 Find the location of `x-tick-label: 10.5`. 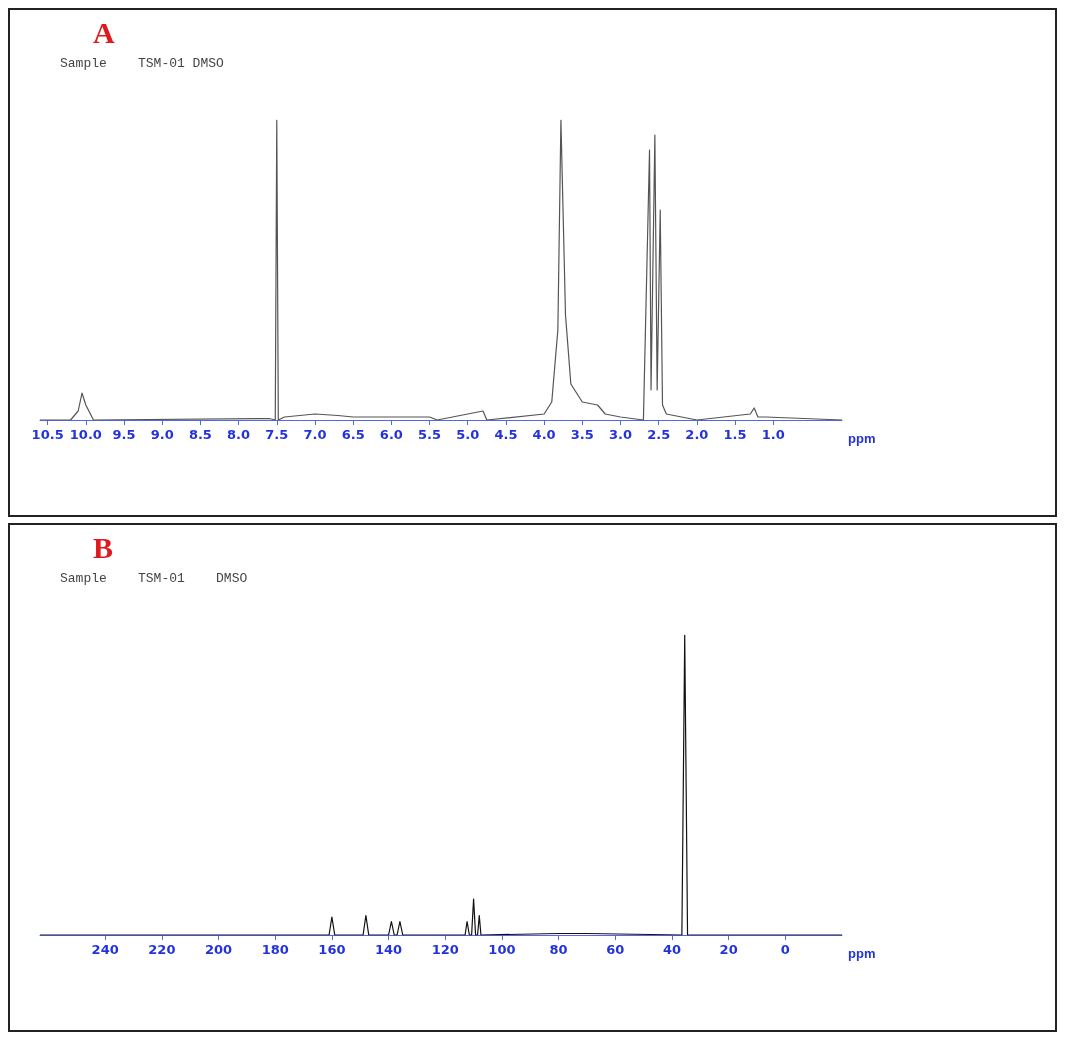

x-tick-label: 10.5 is located at coordinates (47, 434).